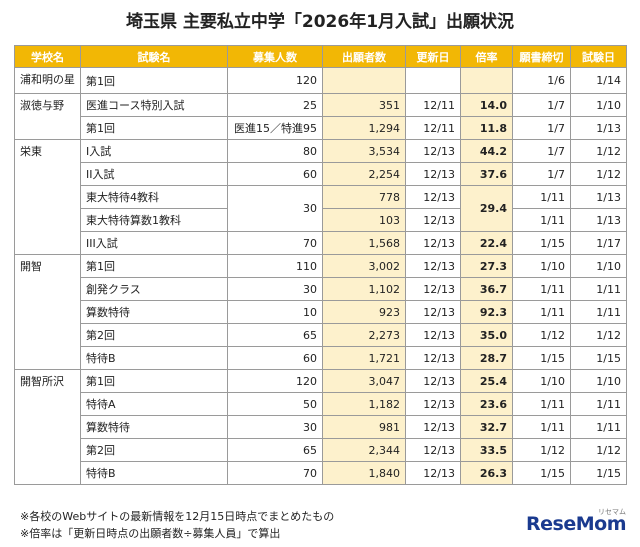  Describe the element at coordinates (150, 533) in the screenshot. I see `note: ※倍率は「更新日時点の出願者数÷募集人員」で算出` at that location.